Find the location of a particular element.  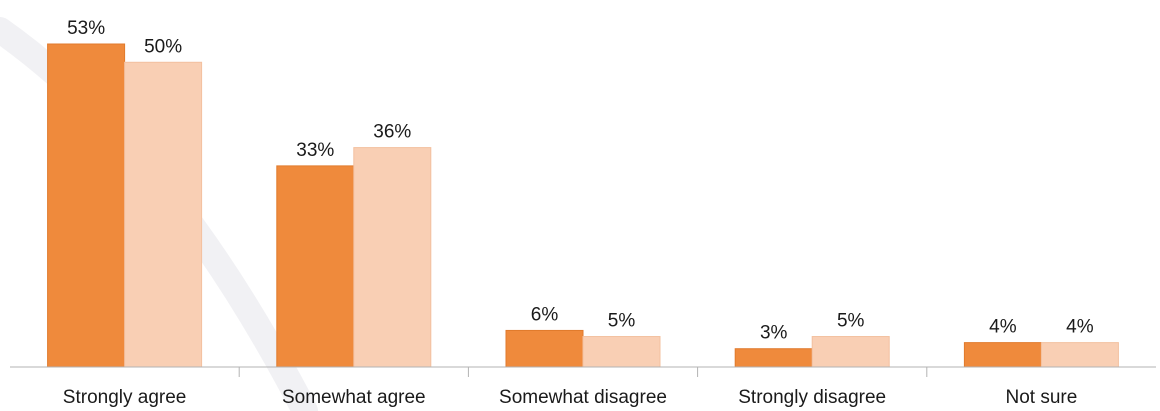

value-label-series1-4: 4% is located at coordinates (1003, 327).